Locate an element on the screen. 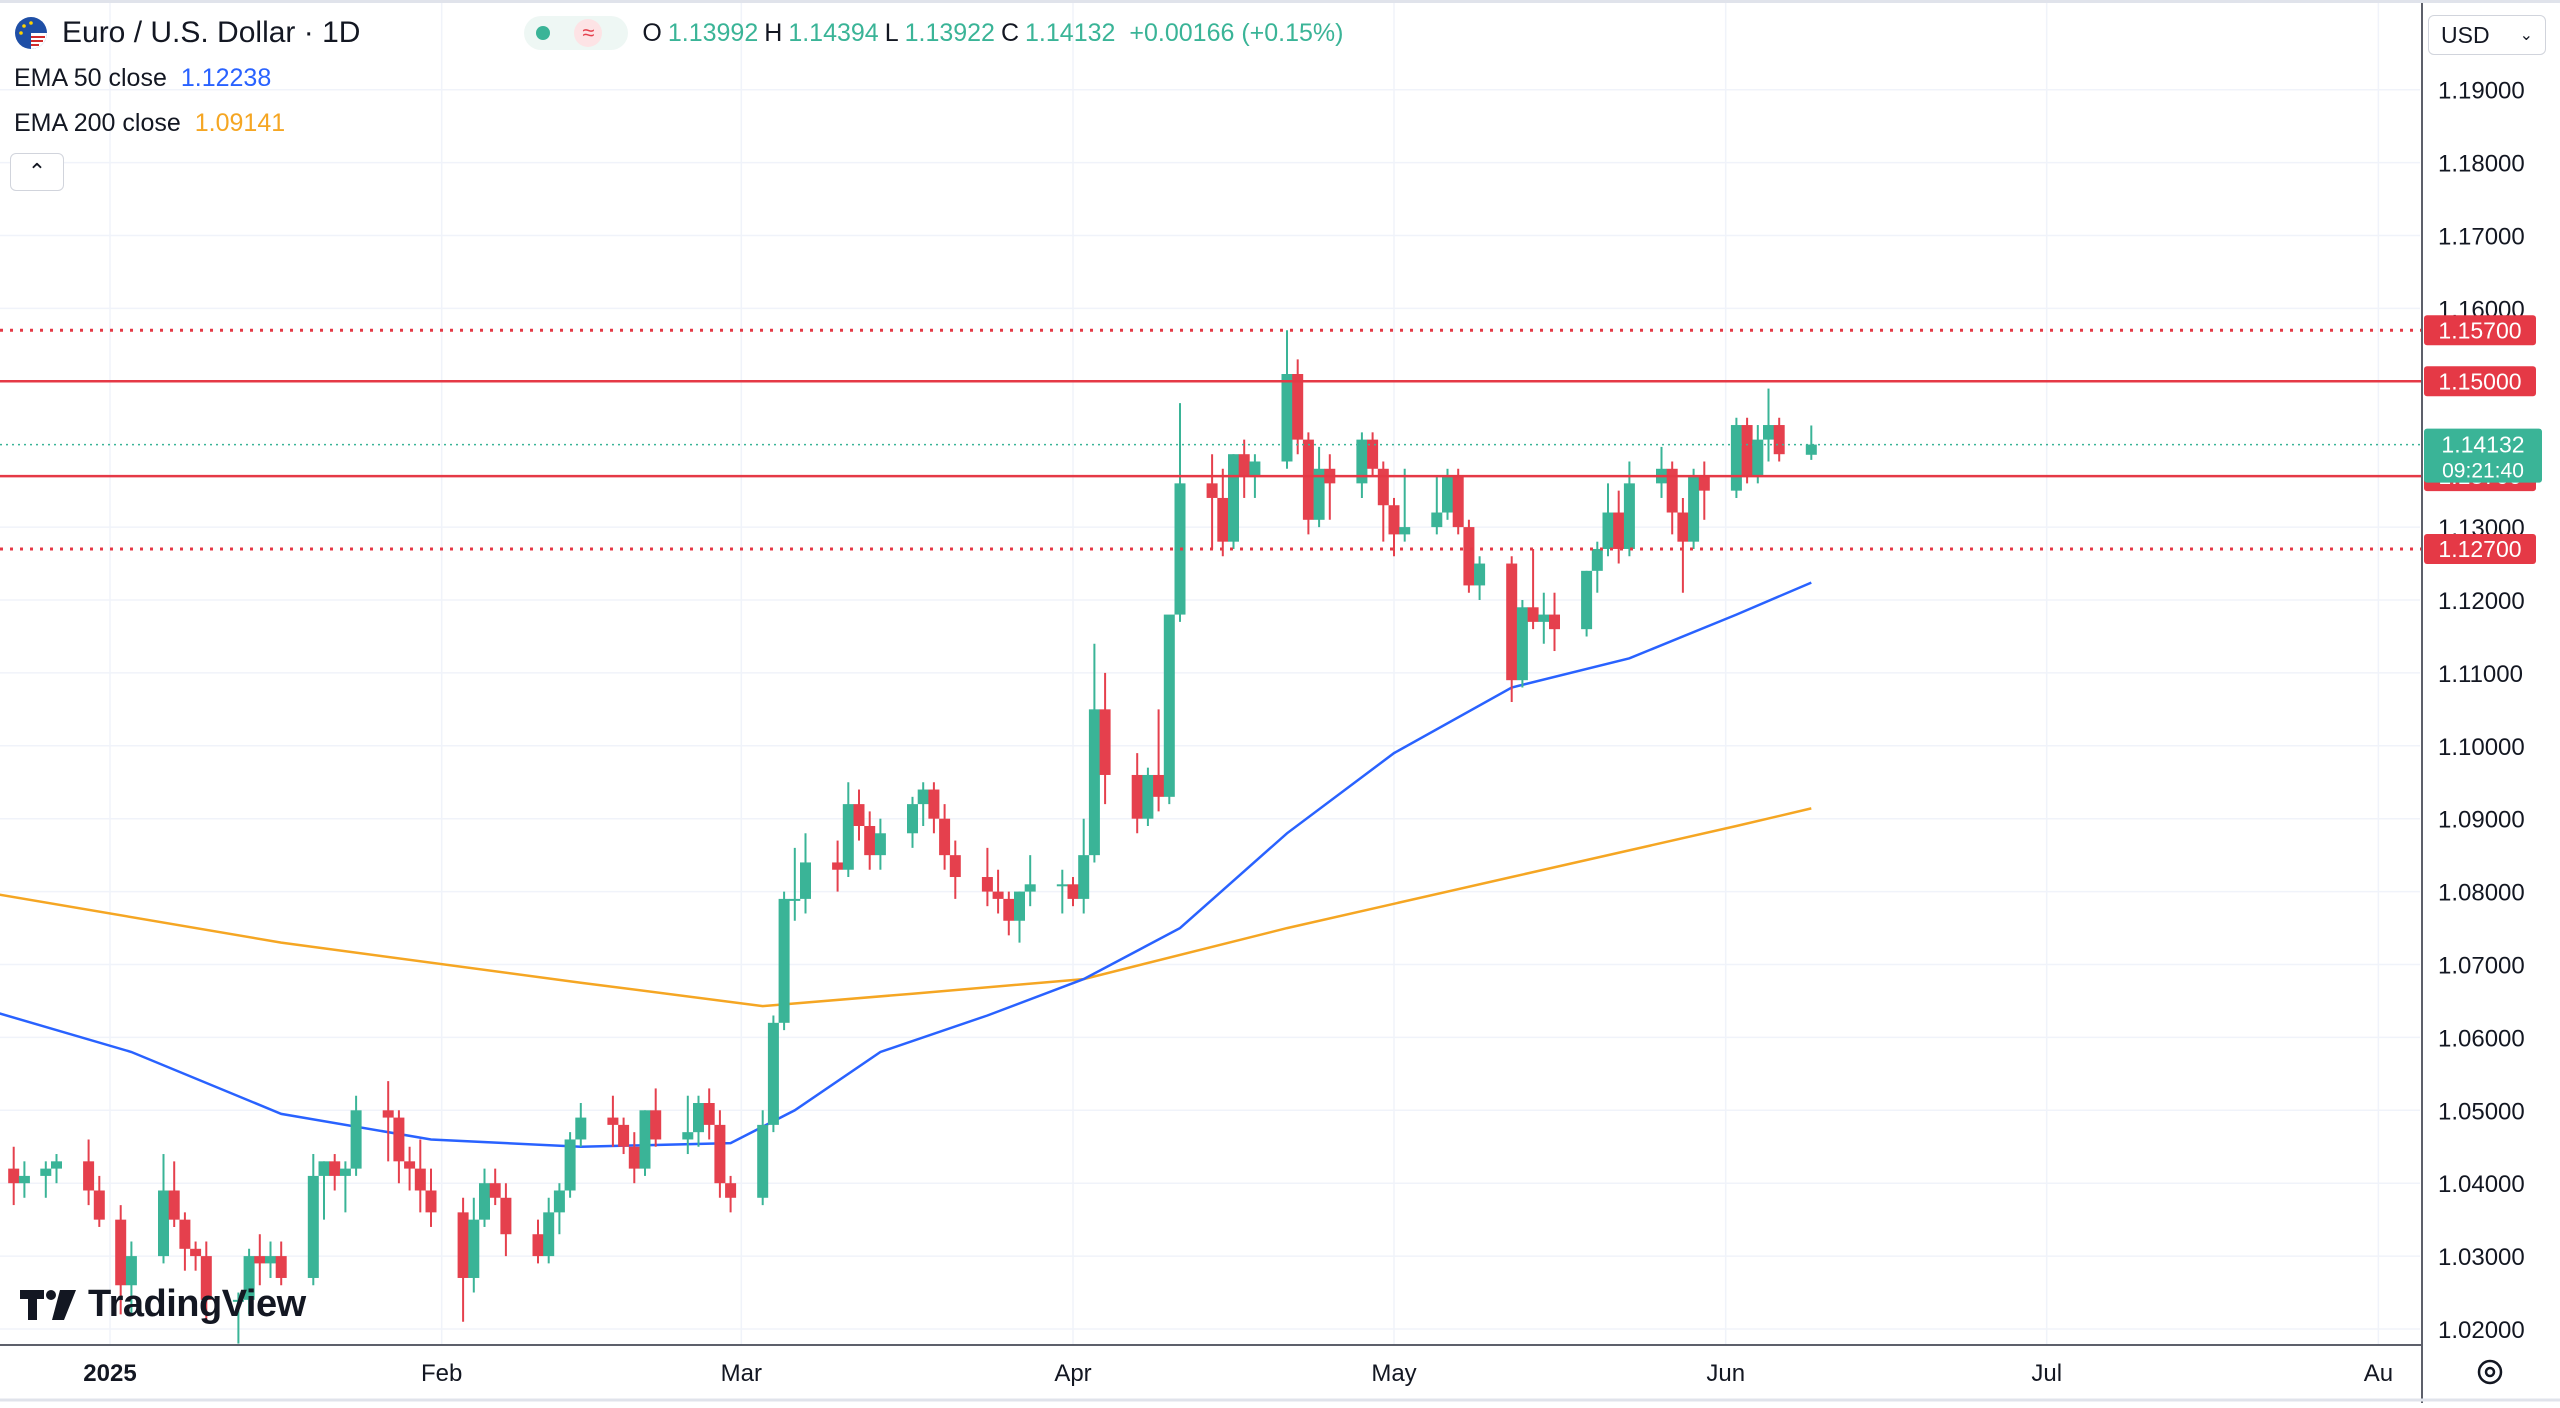 This screenshot has width=2560, height=1408. tradingview-logo-text: TradingView is located at coordinates (197, 1304).